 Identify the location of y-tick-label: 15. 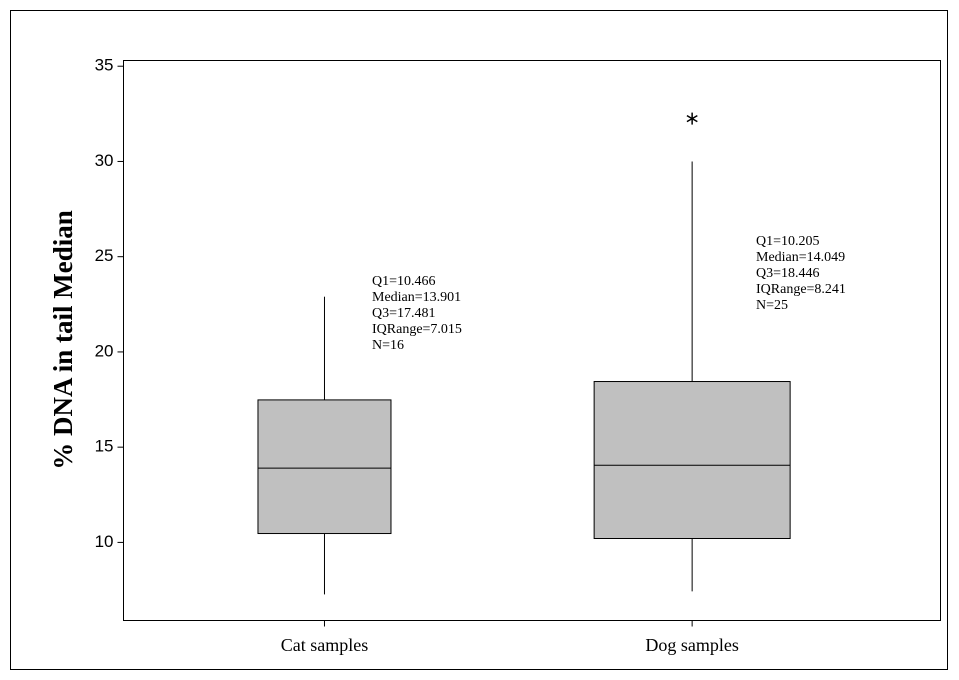
(104, 446).